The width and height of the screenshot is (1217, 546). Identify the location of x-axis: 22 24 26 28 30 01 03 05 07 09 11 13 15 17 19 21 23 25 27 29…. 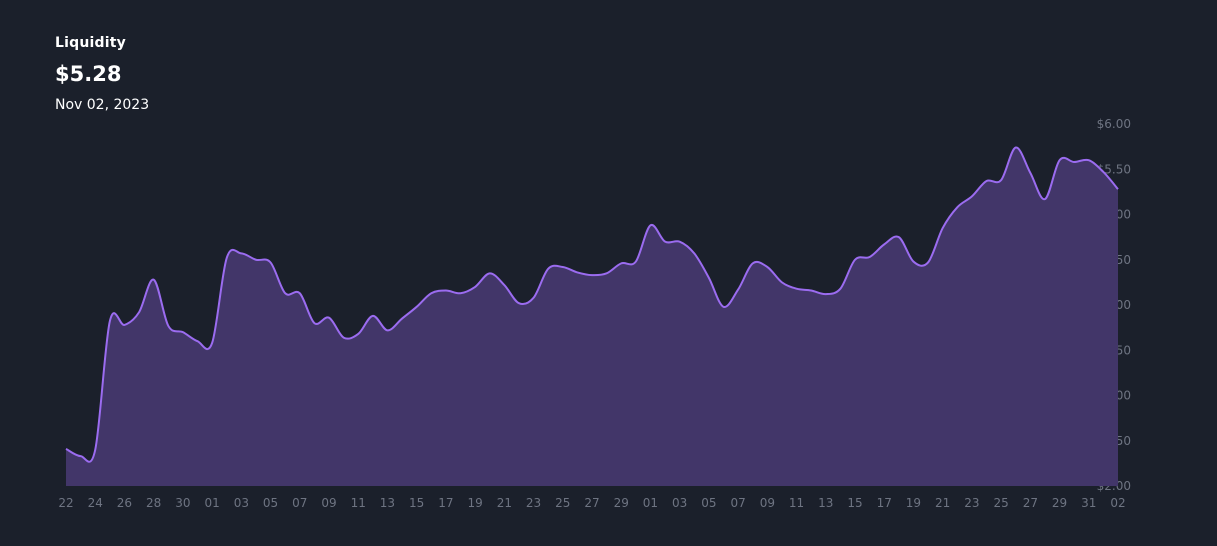
(591, 503).